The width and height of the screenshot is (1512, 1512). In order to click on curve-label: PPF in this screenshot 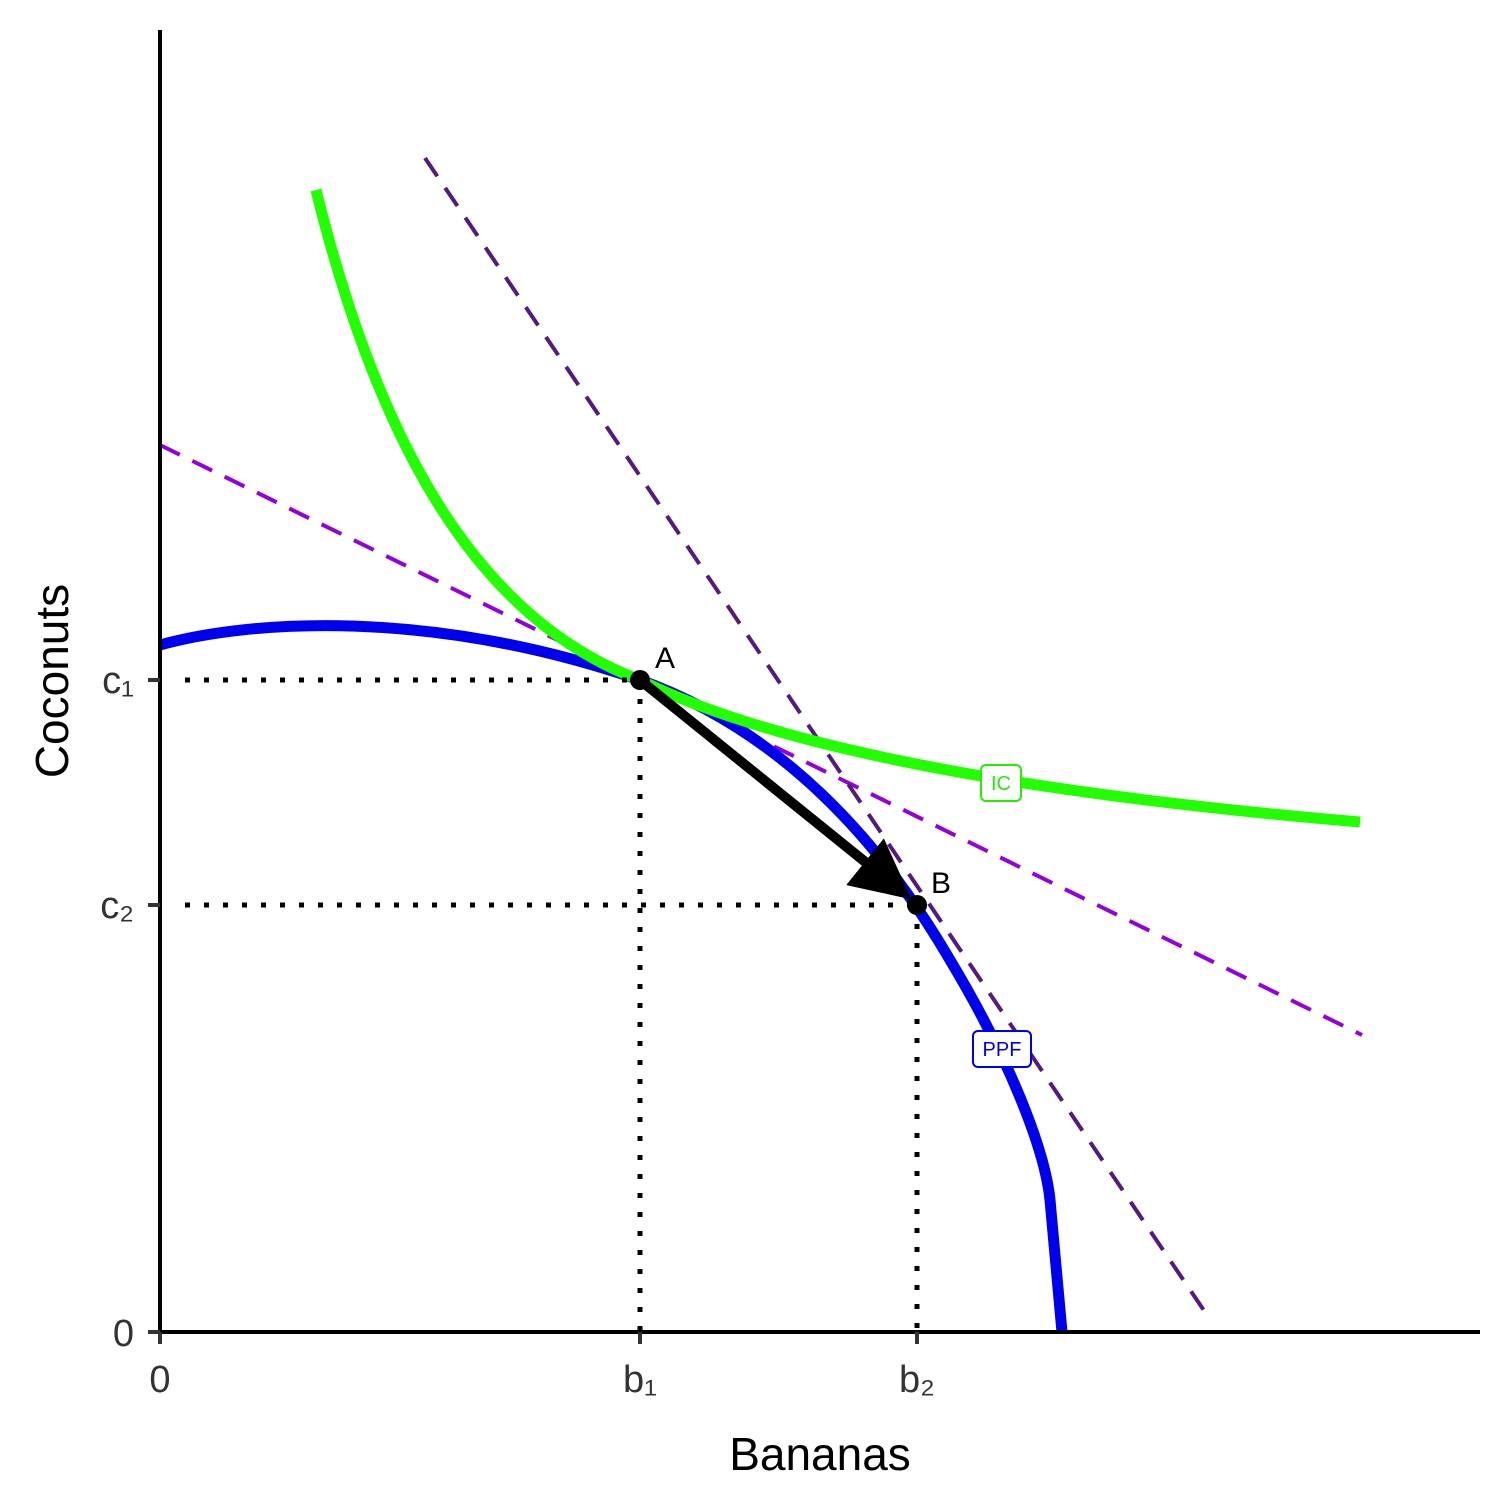, I will do `click(1002, 1050)`.